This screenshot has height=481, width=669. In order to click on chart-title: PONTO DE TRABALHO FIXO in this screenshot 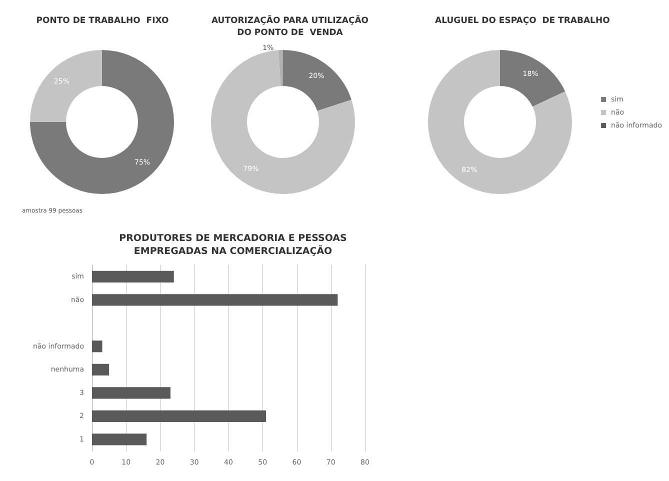, I will do `click(102, 21)`.